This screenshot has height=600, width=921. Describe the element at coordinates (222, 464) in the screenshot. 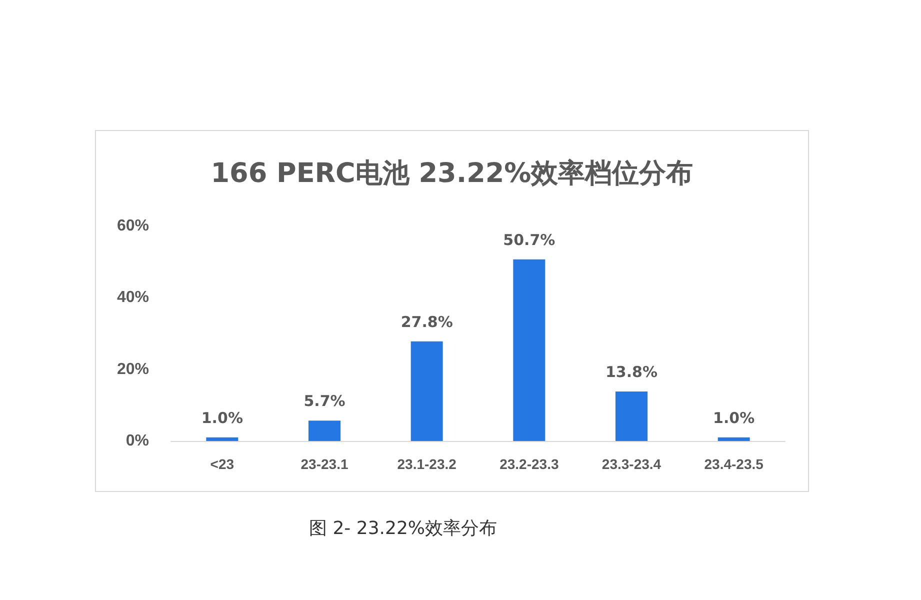

I see `x-tick-label: <23` at that location.